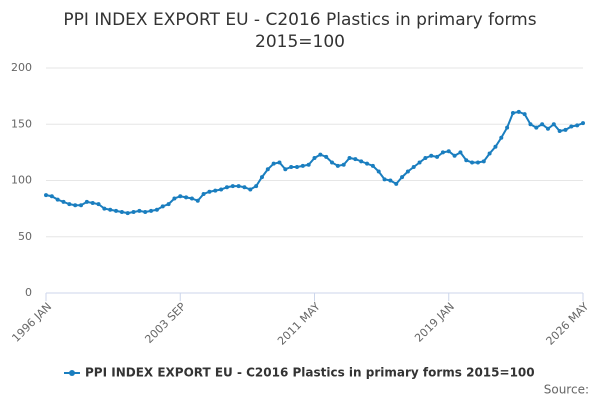  Describe the element at coordinates (165, 323) in the screenshot. I see `x-tick-label: 2003 SEP` at that location.